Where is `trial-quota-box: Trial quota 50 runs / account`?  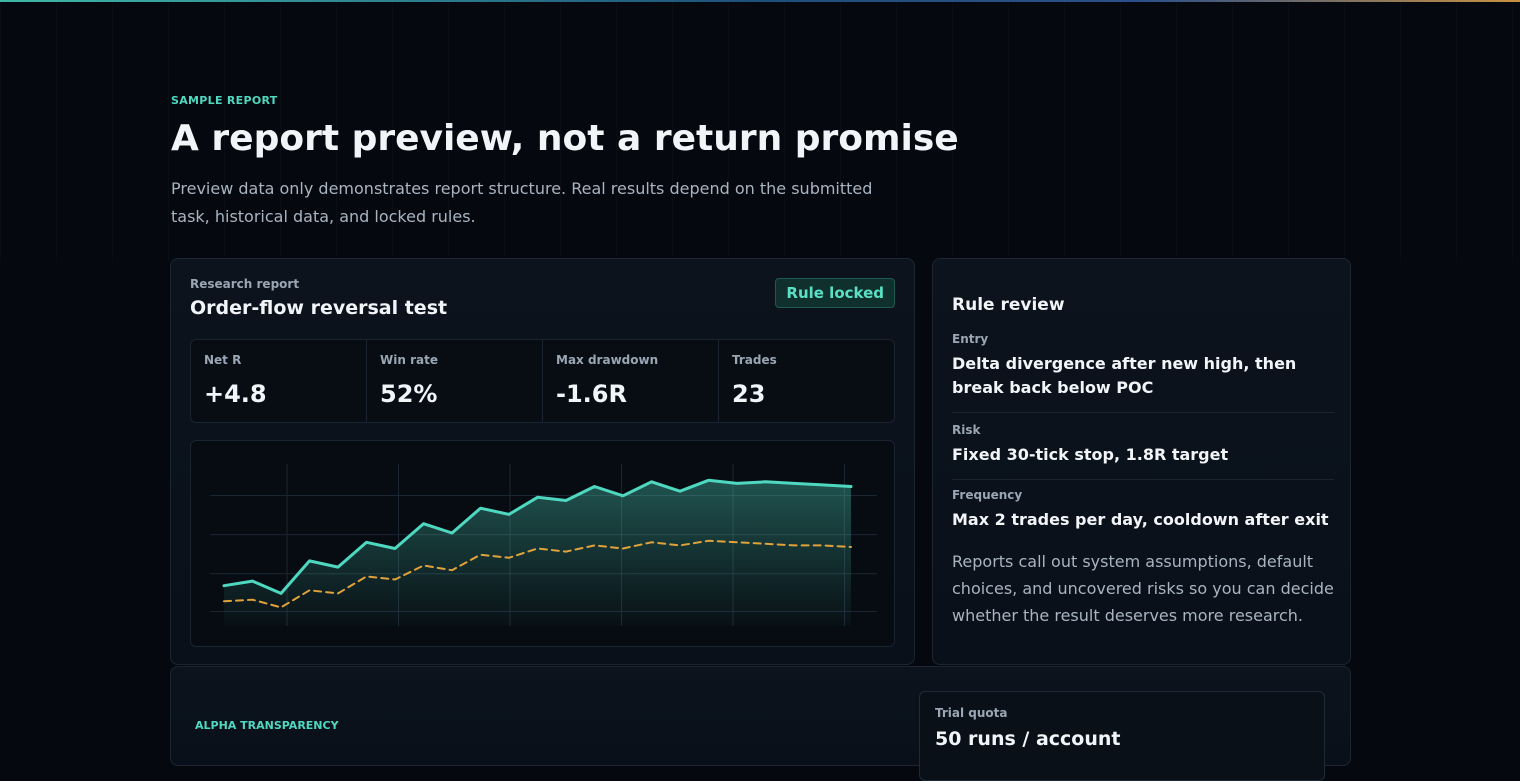
trial-quota-box: Trial quota 50 runs / account is located at coordinates (1122, 736).